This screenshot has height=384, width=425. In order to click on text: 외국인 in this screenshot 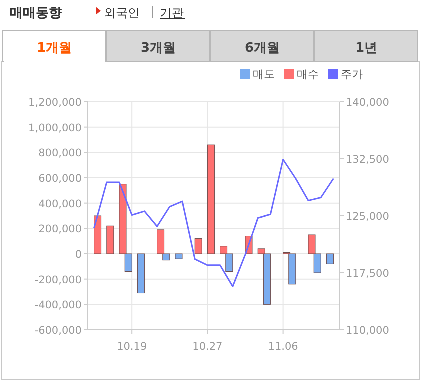, I will do `click(122, 13)`.